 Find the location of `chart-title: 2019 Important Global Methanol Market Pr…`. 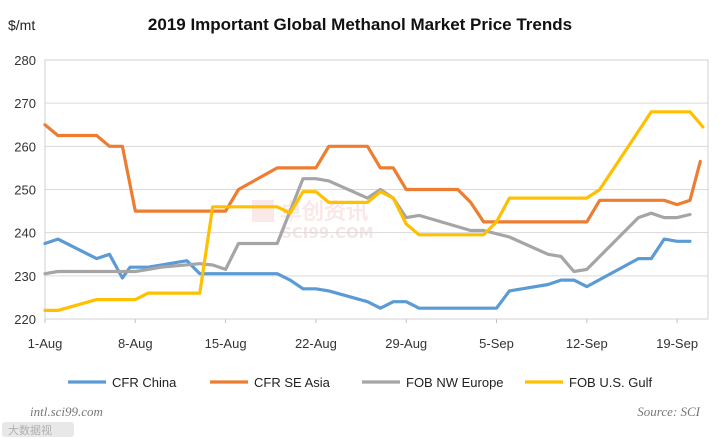

chart-title: 2019 Important Global Methanol Market Pr… is located at coordinates (360, 24).